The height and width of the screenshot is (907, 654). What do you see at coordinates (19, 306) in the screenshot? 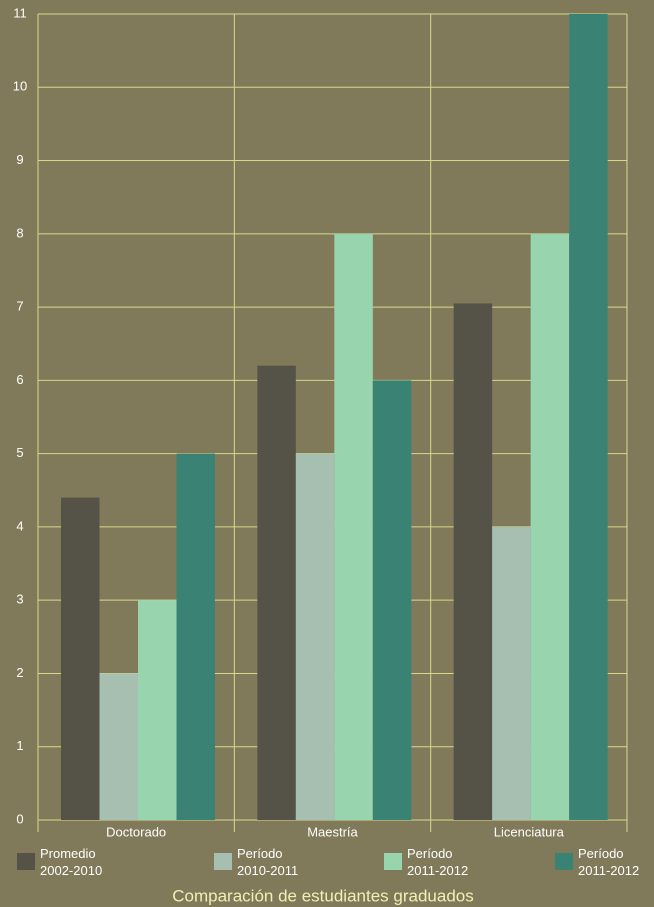
I see `y-tick-label: 7` at bounding box center [19, 306].